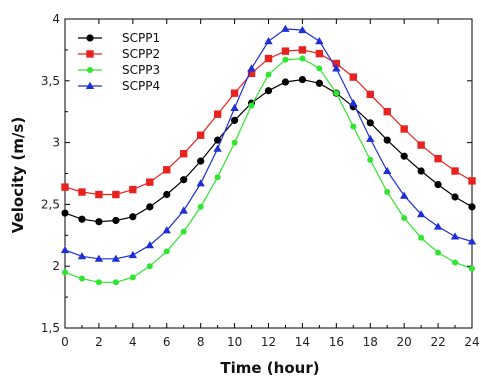  What do you see at coordinates (99, 342) in the screenshot?
I see `x-tick-label: 2` at bounding box center [99, 342].